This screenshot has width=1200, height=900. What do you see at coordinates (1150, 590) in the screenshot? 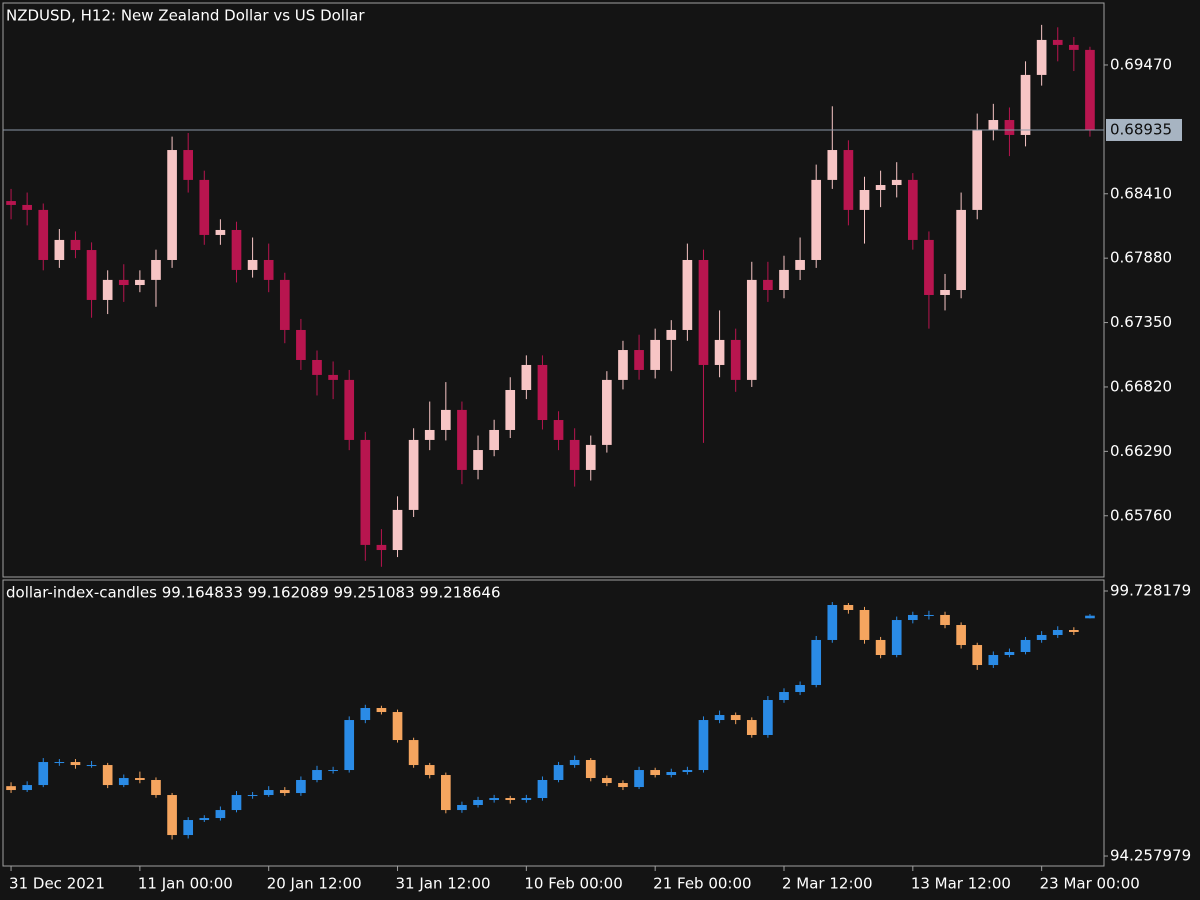
I see `y-tick-label: 99.728179` at bounding box center [1150, 590].